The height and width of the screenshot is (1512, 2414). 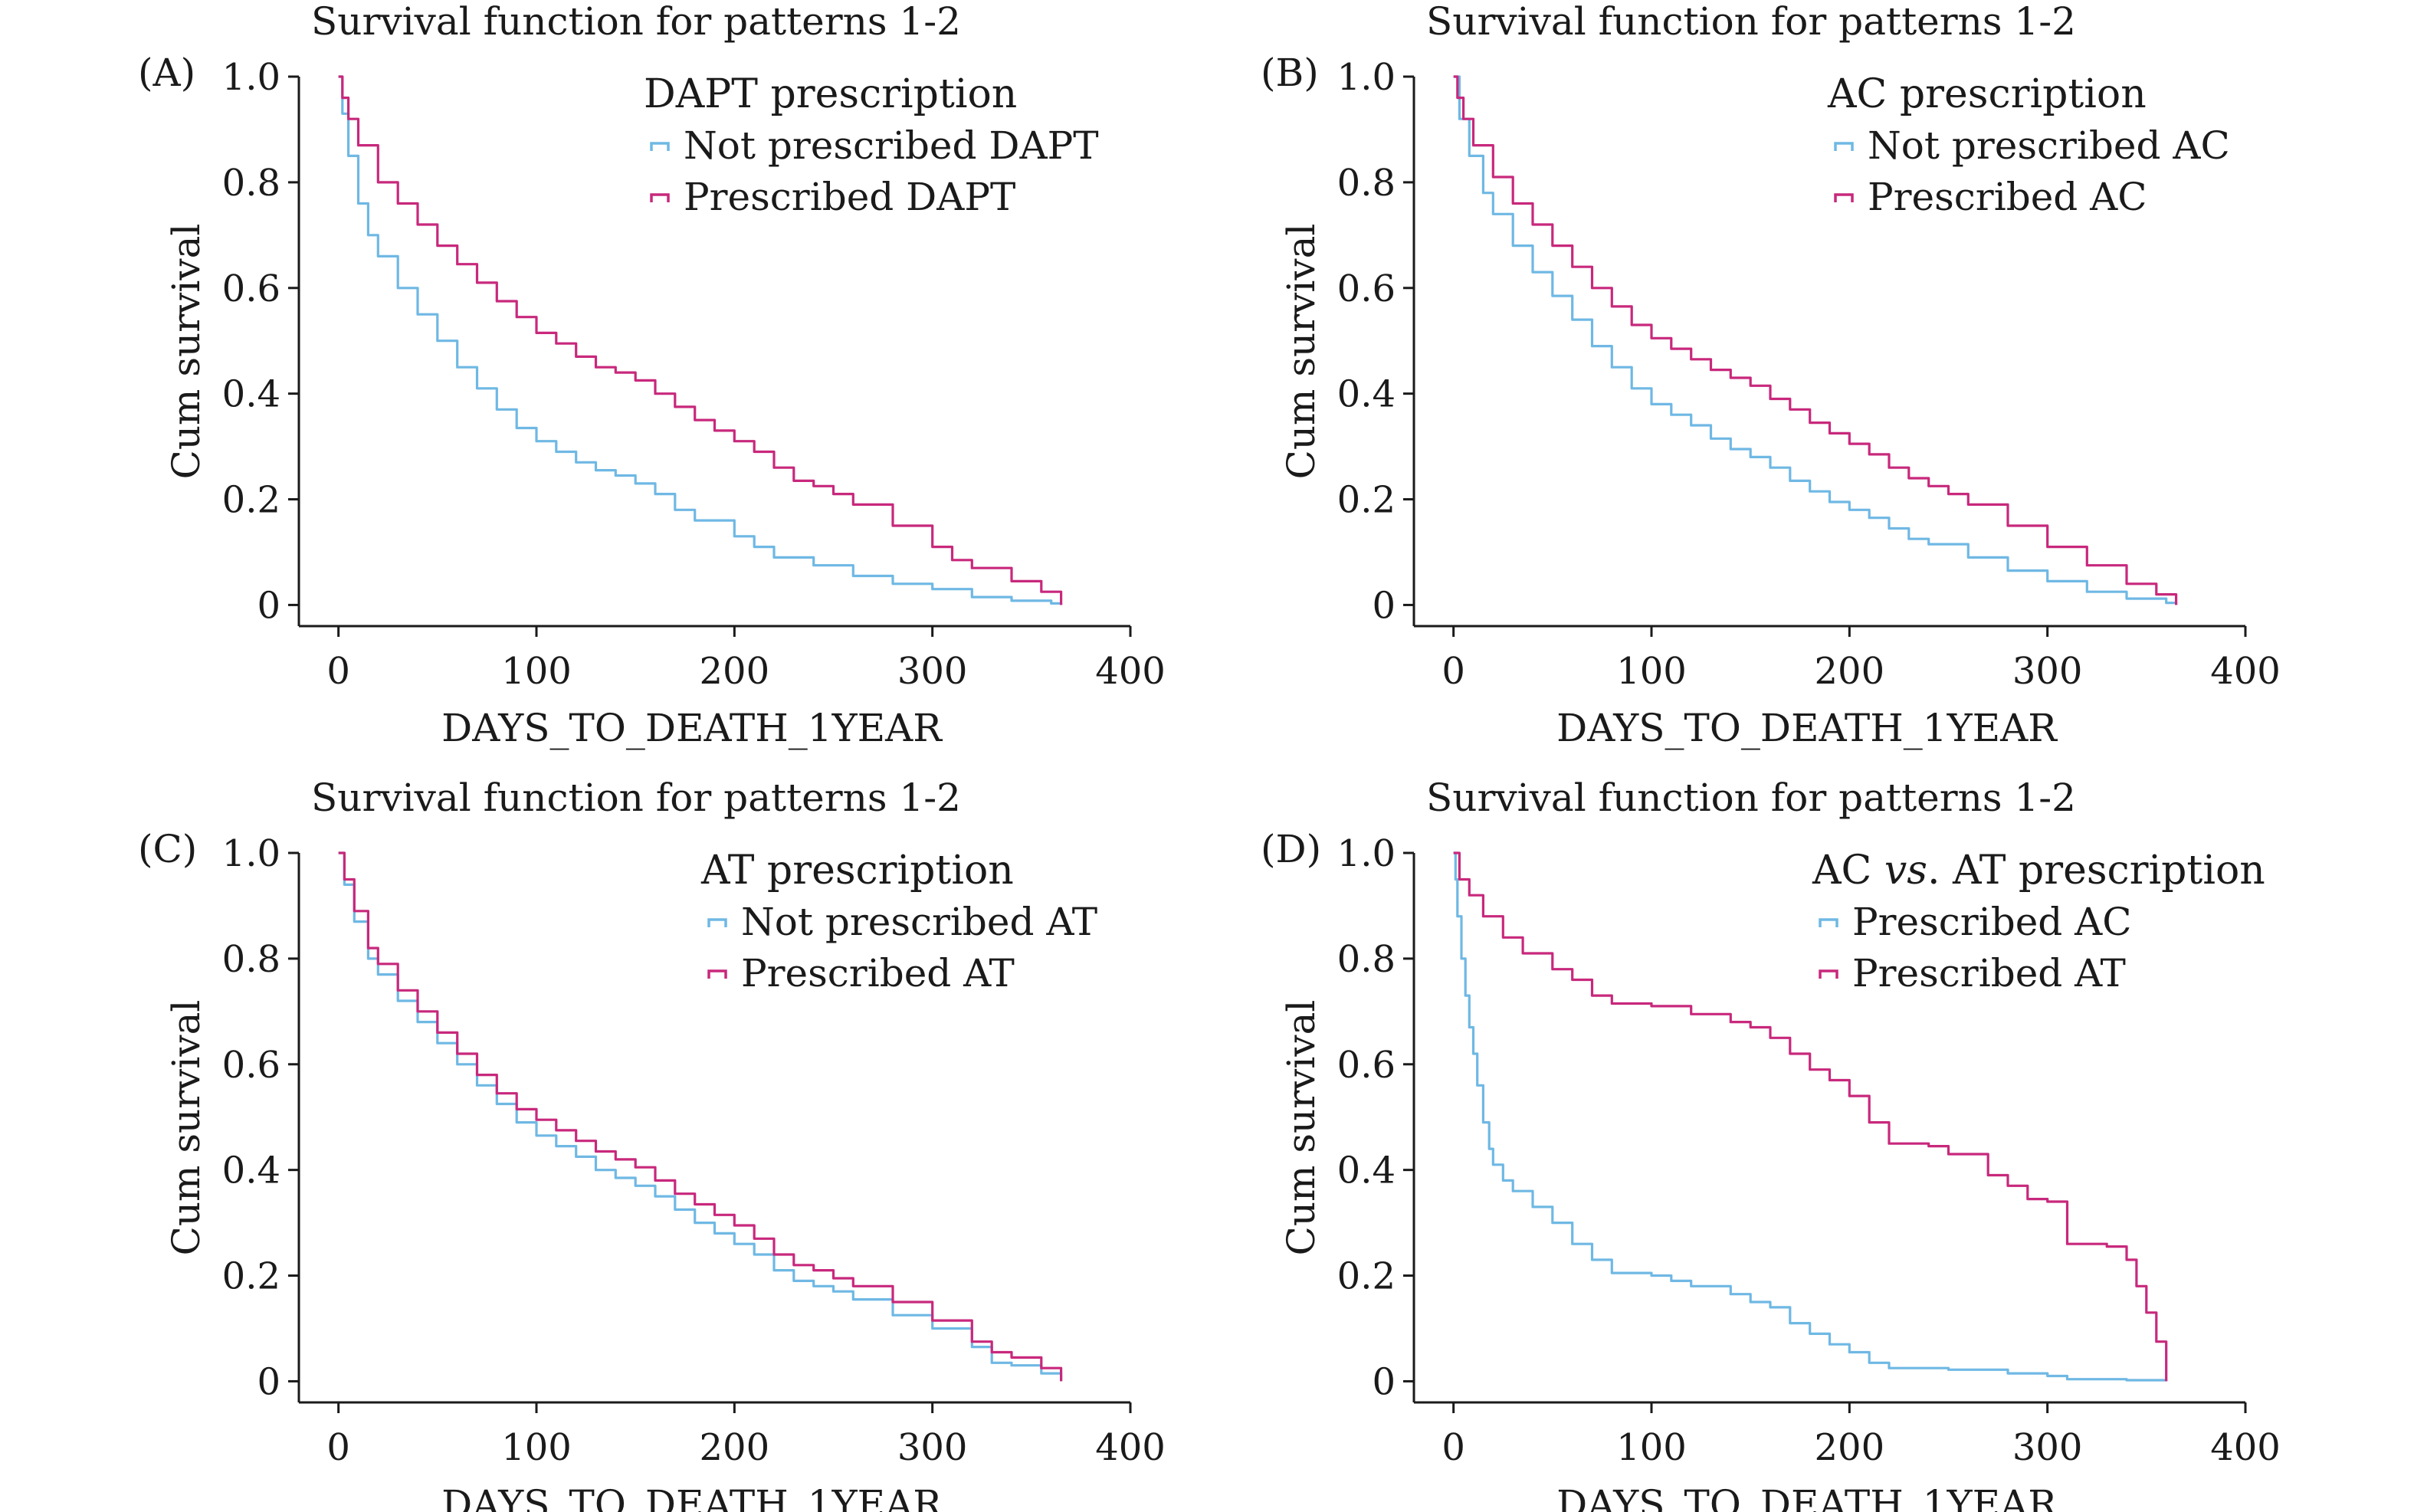 I want to click on legend-title: AC vs. AT prescription, so click(x=2038, y=871).